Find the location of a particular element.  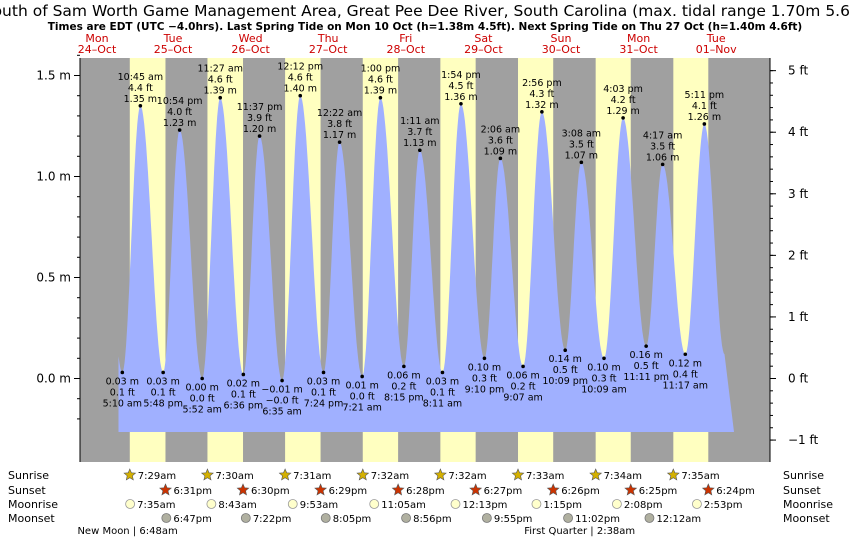

right-tick-label: 4 ft is located at coordinates (798, 132).